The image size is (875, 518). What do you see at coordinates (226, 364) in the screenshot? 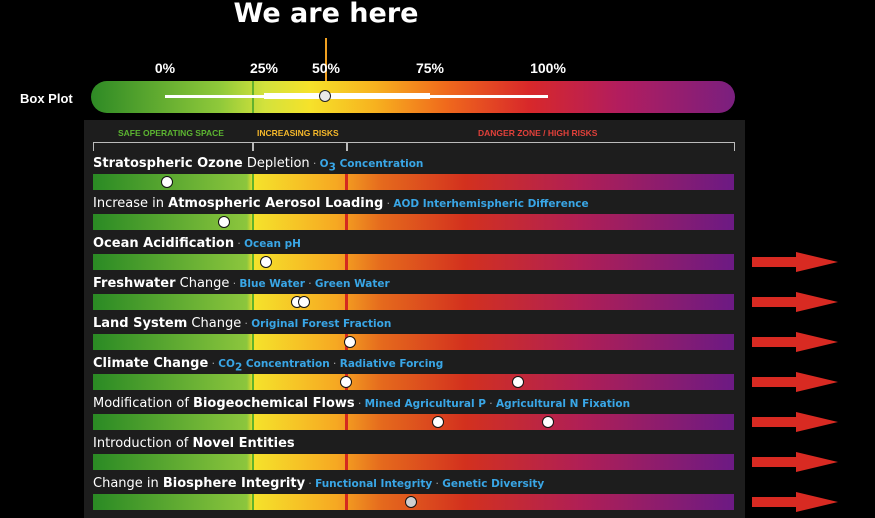
I see `indicator-1: CO` at bounding box center [226, 364].